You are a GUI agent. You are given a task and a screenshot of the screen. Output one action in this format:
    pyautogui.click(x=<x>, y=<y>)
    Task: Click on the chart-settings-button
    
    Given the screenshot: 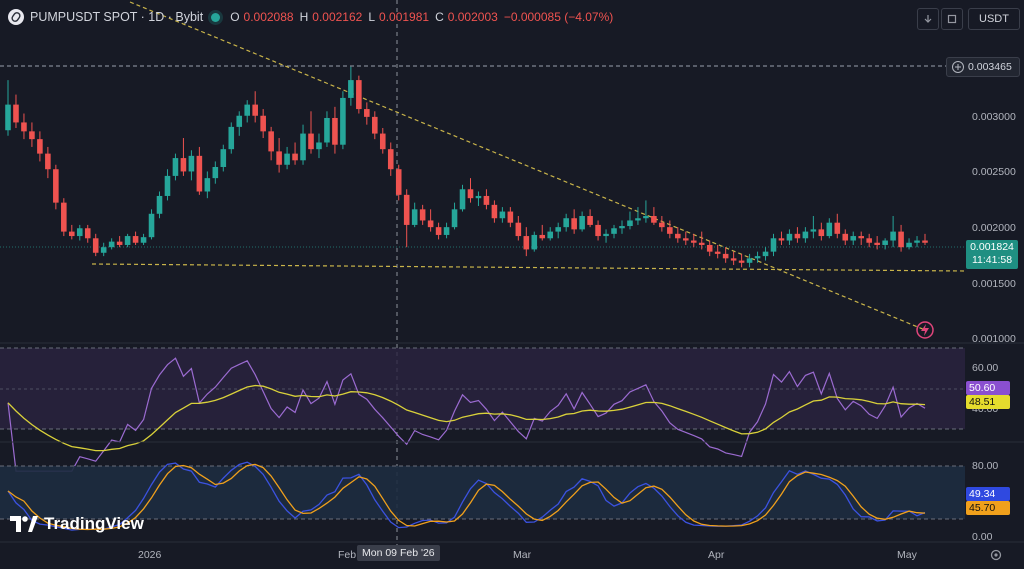 What is the action you would take?
    pyautogui.click(x=997, y=556)
    